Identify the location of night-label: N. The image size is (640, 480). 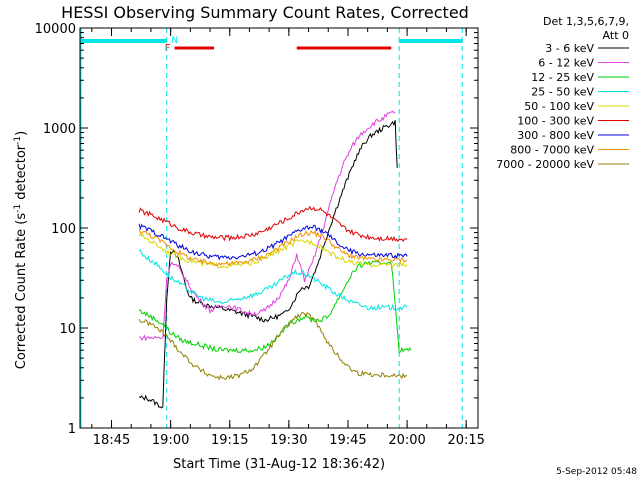
(174, 41).